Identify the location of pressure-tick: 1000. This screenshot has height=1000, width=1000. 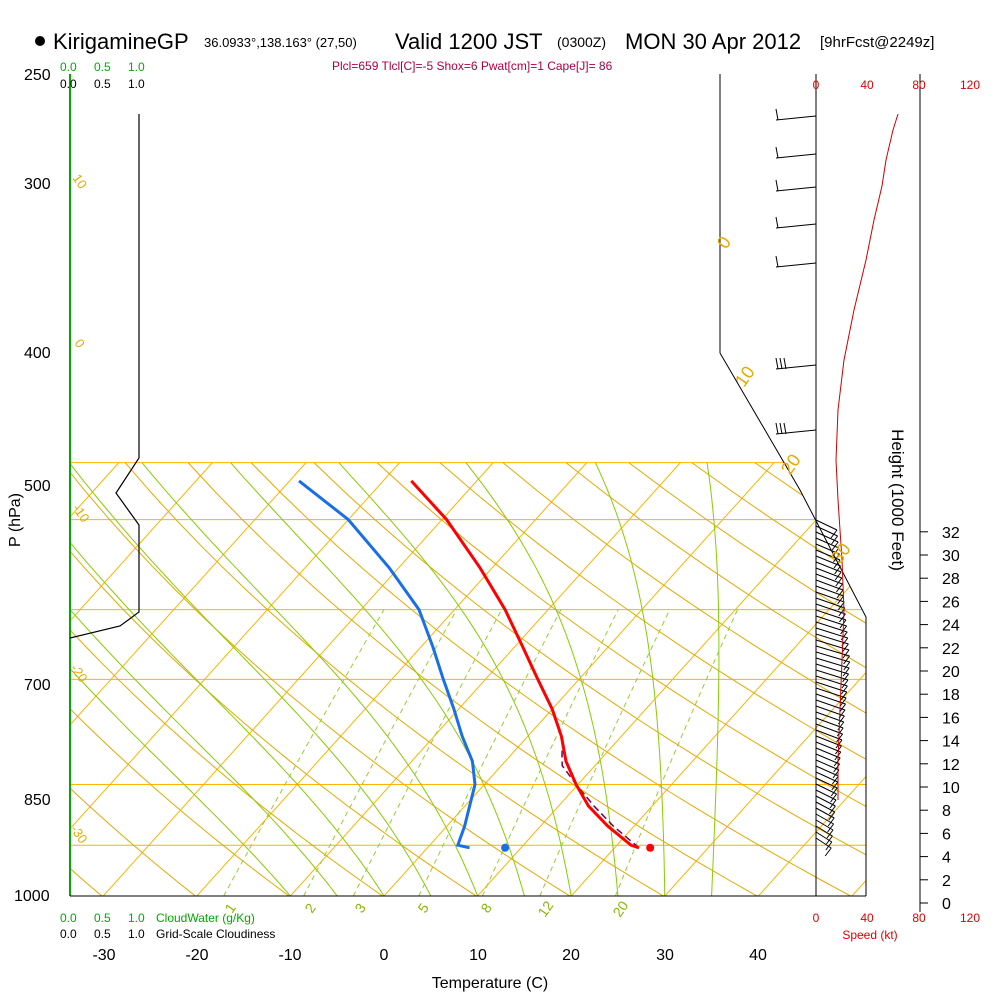
(32, 896).